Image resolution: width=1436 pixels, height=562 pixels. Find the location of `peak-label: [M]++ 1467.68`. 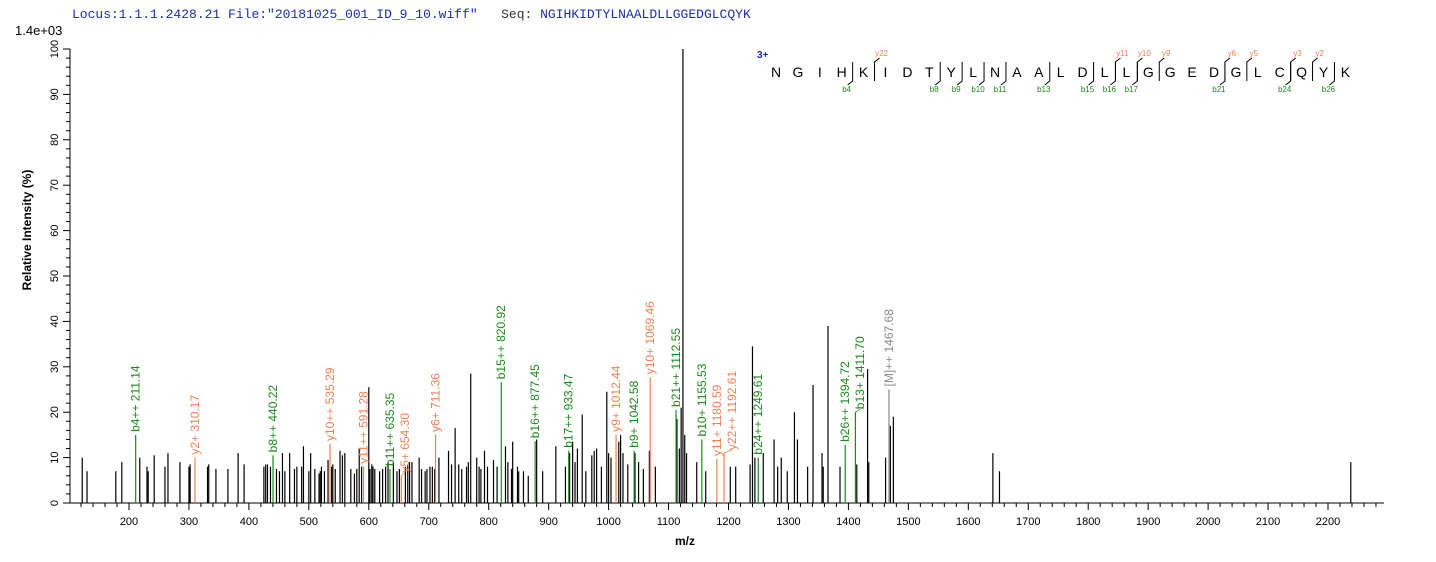

peak-label: [M]++ 1467.68 is located at coordinates (889, 348).